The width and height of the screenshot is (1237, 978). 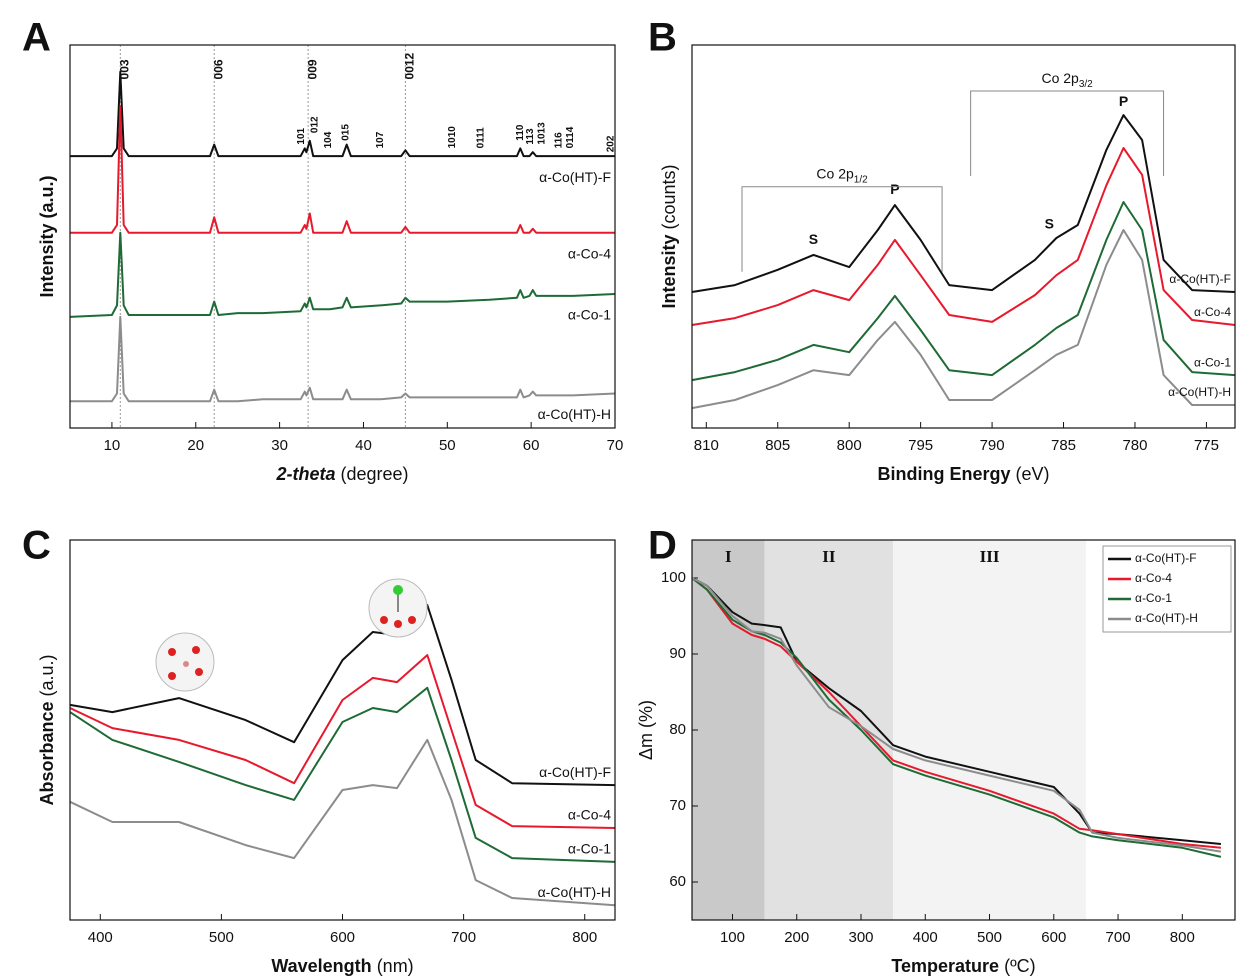 What do you see at coordinates (36, 38) in the screenshot?
I see `panel-letter: A` at bounding box center [36, 38].